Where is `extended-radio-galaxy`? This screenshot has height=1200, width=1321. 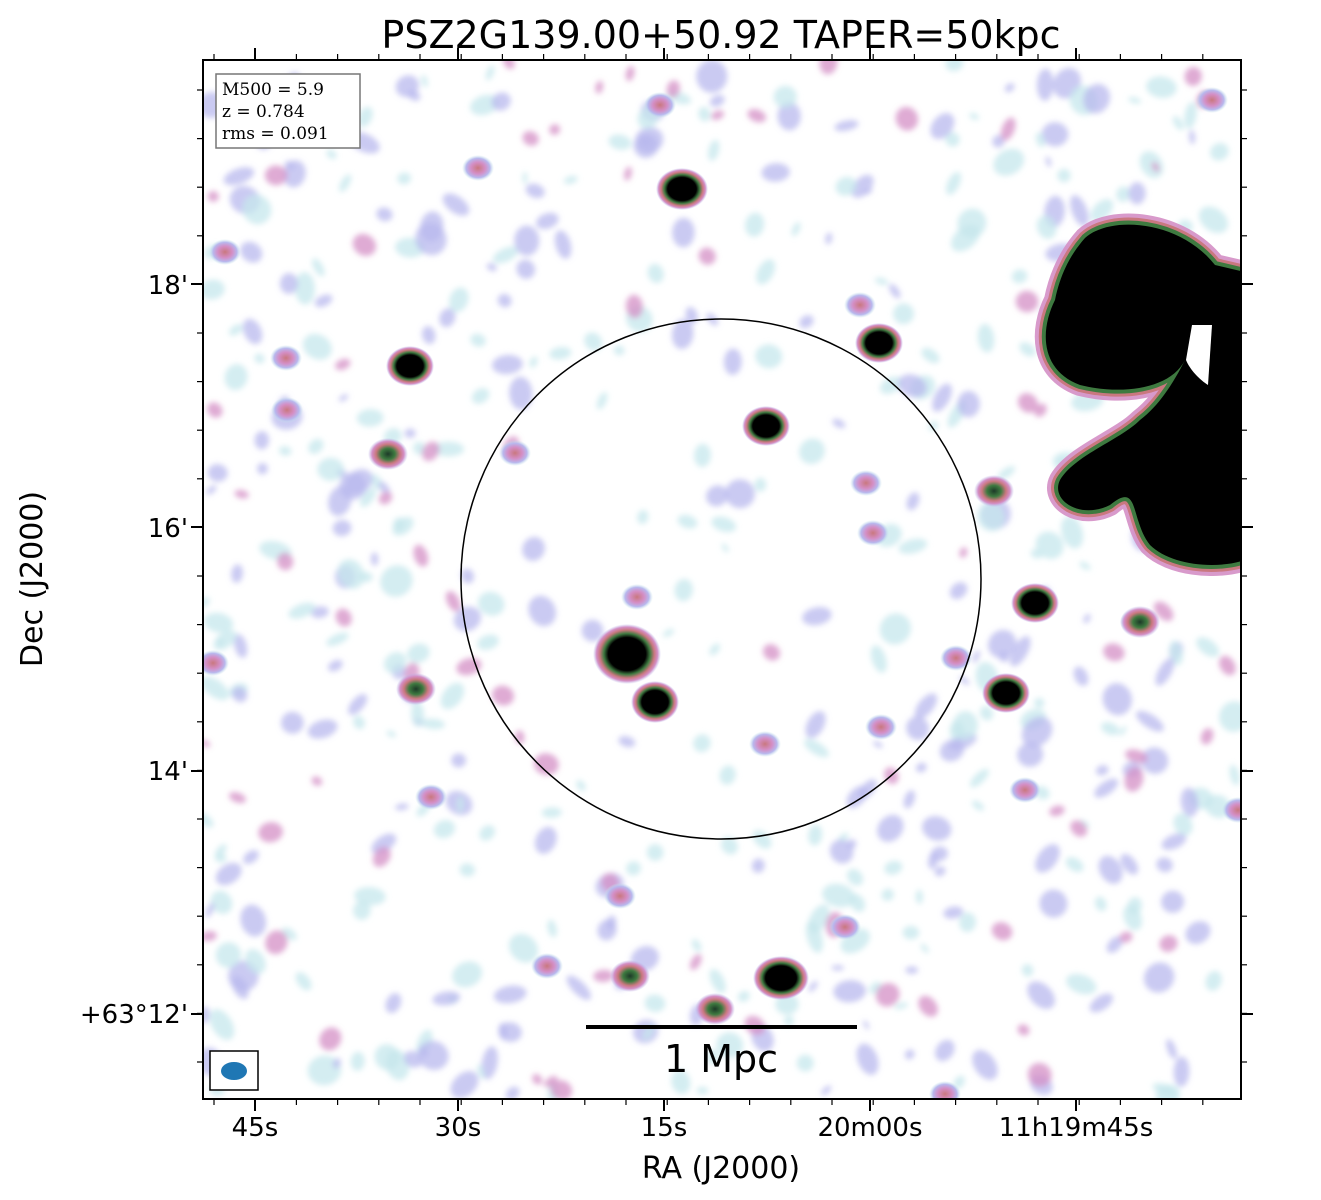
extended-radio-galaxy is located at coordinates (1137, 394).